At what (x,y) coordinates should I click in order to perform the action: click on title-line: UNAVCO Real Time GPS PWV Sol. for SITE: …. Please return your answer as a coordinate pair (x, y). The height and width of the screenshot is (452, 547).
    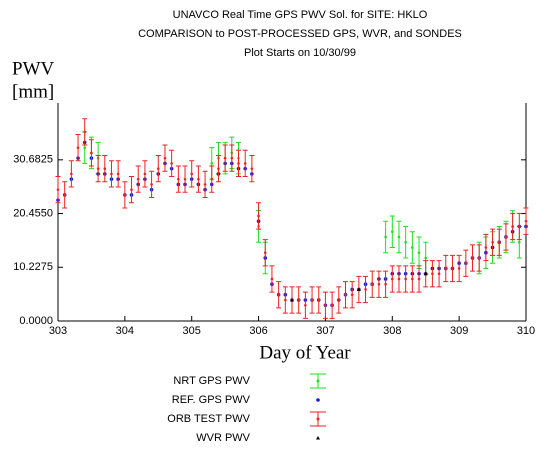
    Looking at the image, I should click on (300, 15).